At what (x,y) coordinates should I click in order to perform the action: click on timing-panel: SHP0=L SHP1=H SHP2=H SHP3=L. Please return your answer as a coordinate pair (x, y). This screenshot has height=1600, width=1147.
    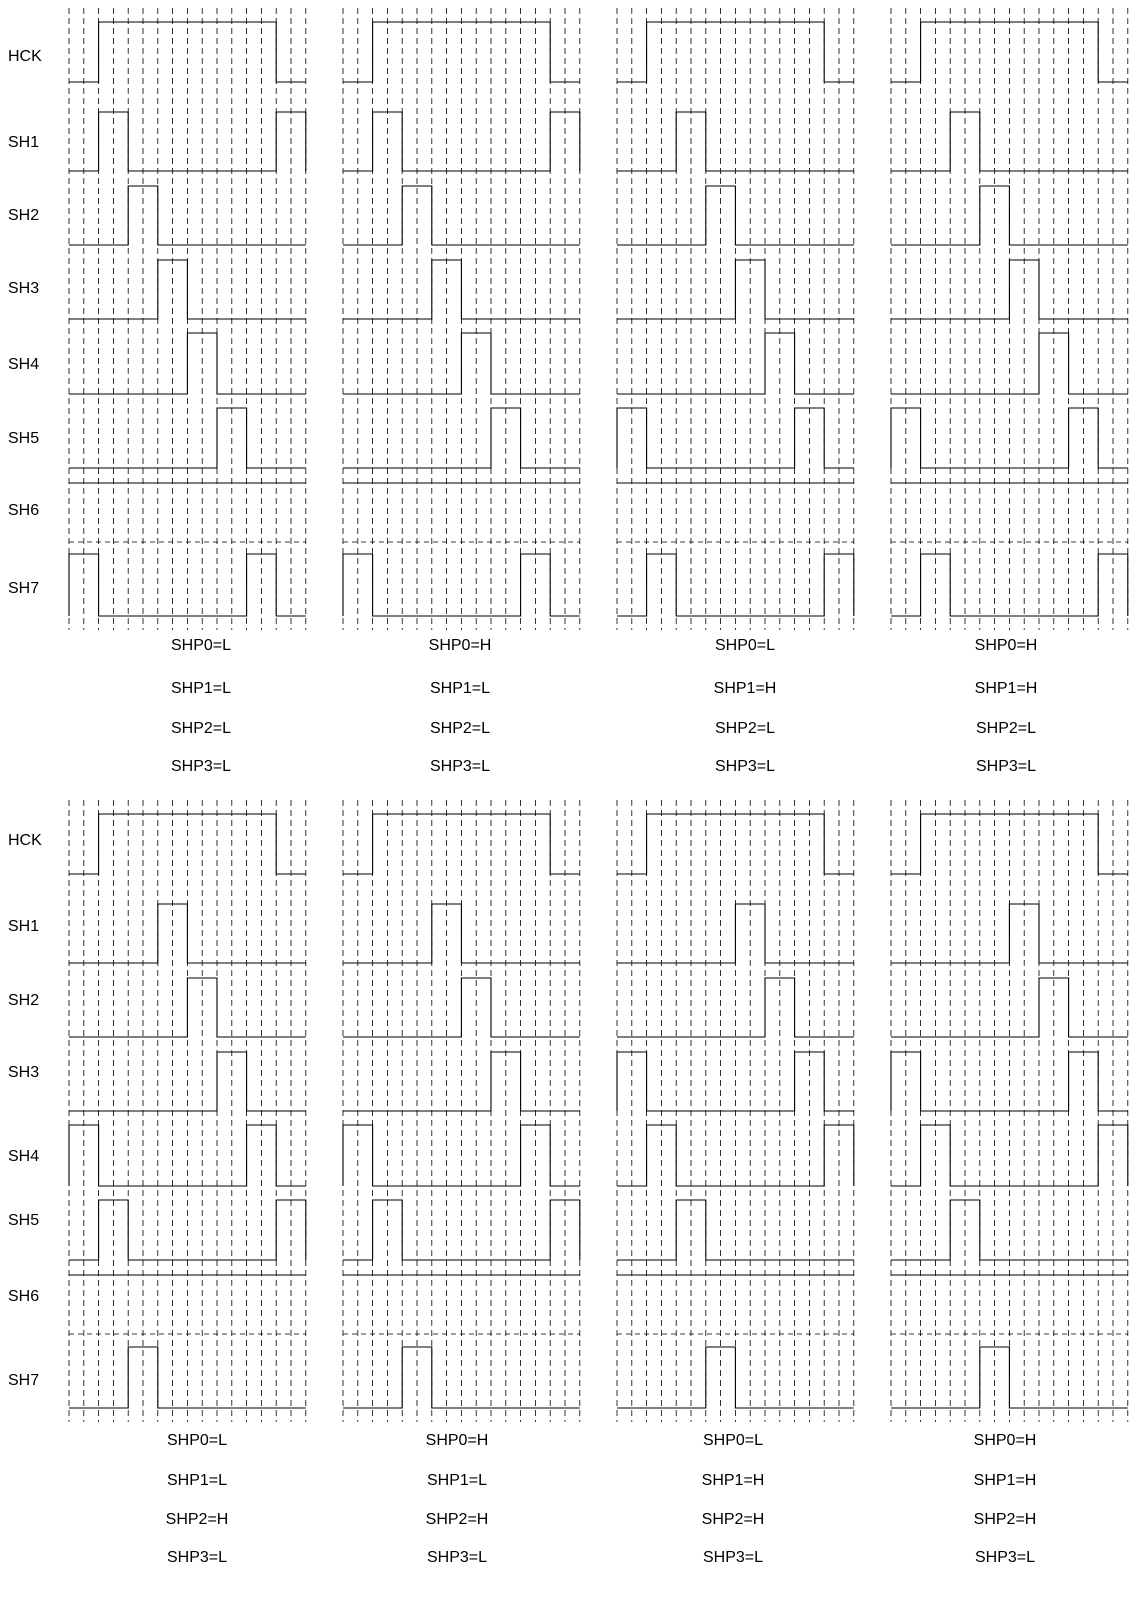
    Looking at the image, I should click on (735, 1183).